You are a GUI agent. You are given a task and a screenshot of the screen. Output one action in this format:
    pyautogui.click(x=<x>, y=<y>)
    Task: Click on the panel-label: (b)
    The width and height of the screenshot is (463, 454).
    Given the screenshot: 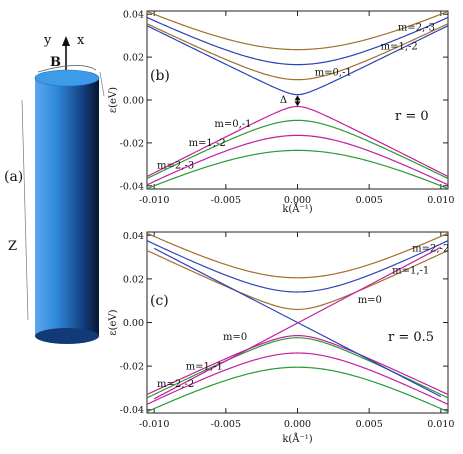 What is the action you would take?
    pyautogui.click(x=160, y=76)
    